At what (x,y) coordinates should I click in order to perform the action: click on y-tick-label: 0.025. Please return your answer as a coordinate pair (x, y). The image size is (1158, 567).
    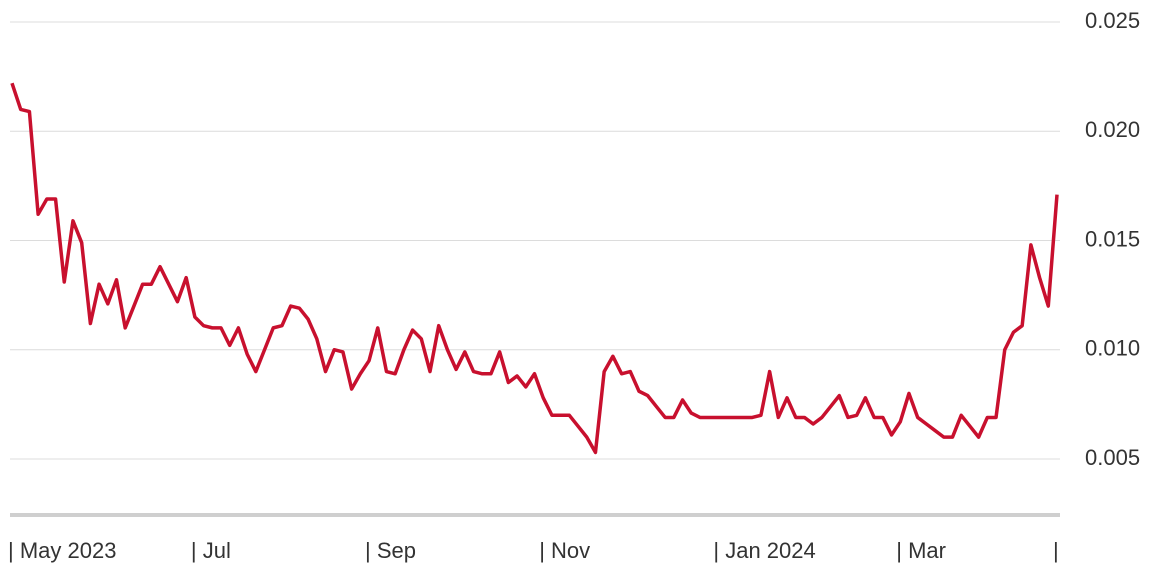
    Looking at the image, I should click on (1112, 20).